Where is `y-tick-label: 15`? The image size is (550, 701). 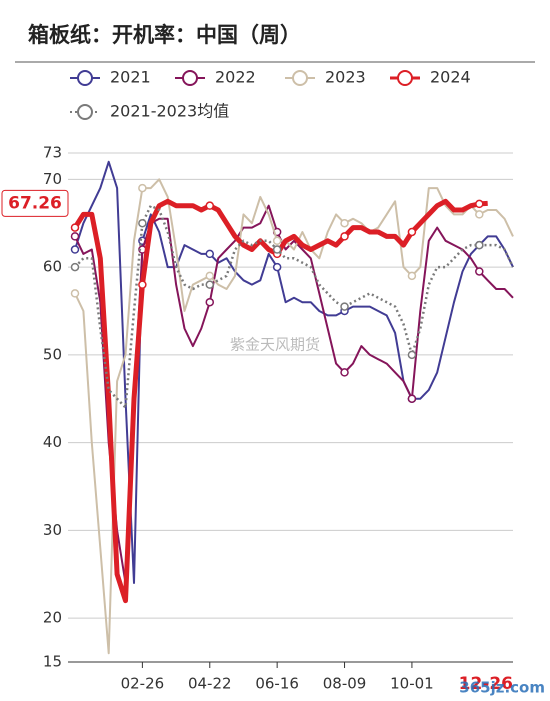 y-tick-label: 15 is located at coordinates (52, 662).